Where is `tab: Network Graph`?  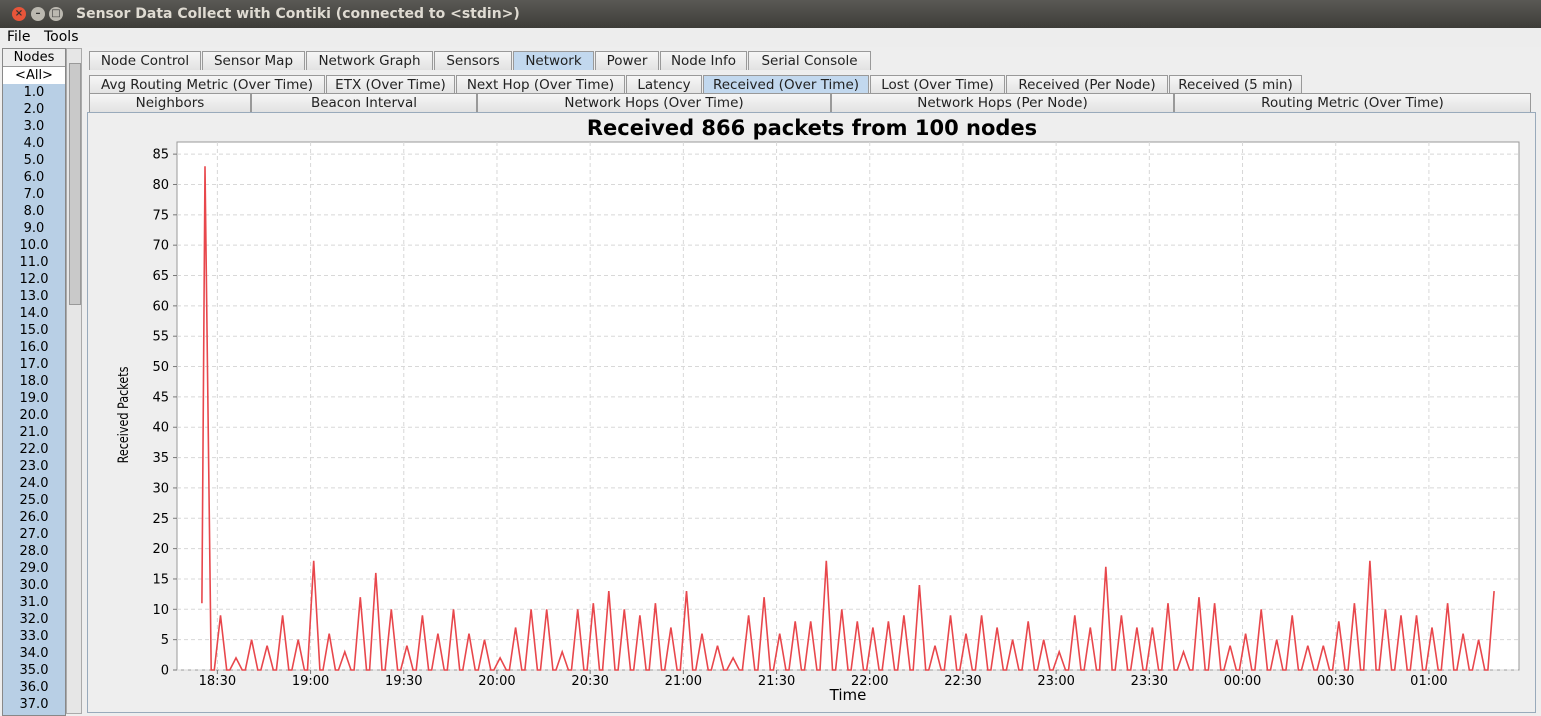
tab: Network Graph is located at coordinates (369, 60).